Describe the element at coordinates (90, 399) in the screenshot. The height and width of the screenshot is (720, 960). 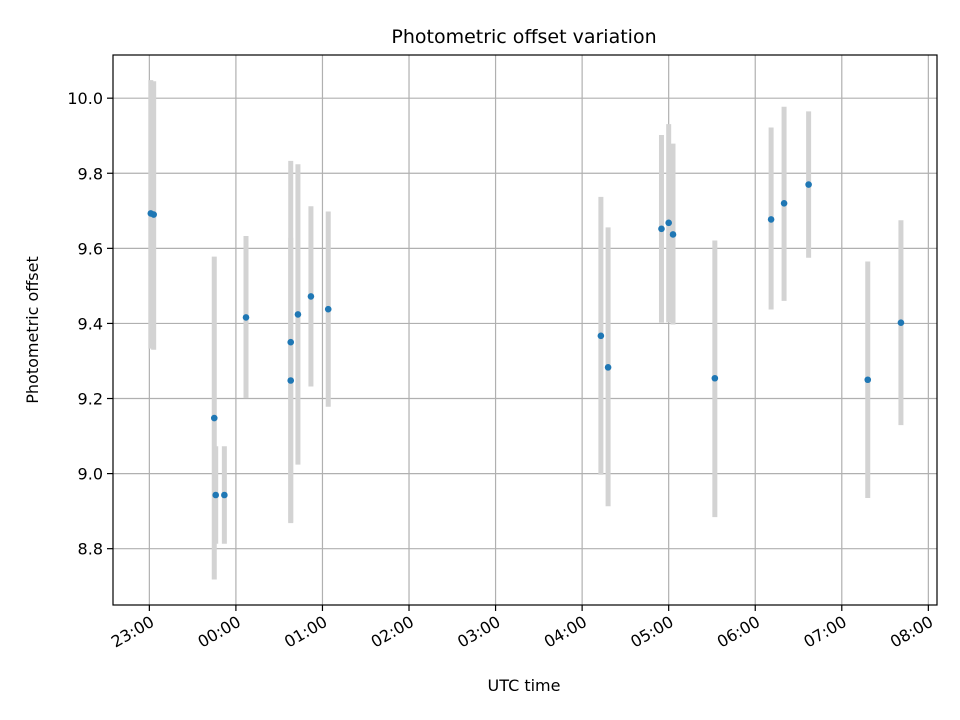
I see `y-tick-label: 9.2` at that location.